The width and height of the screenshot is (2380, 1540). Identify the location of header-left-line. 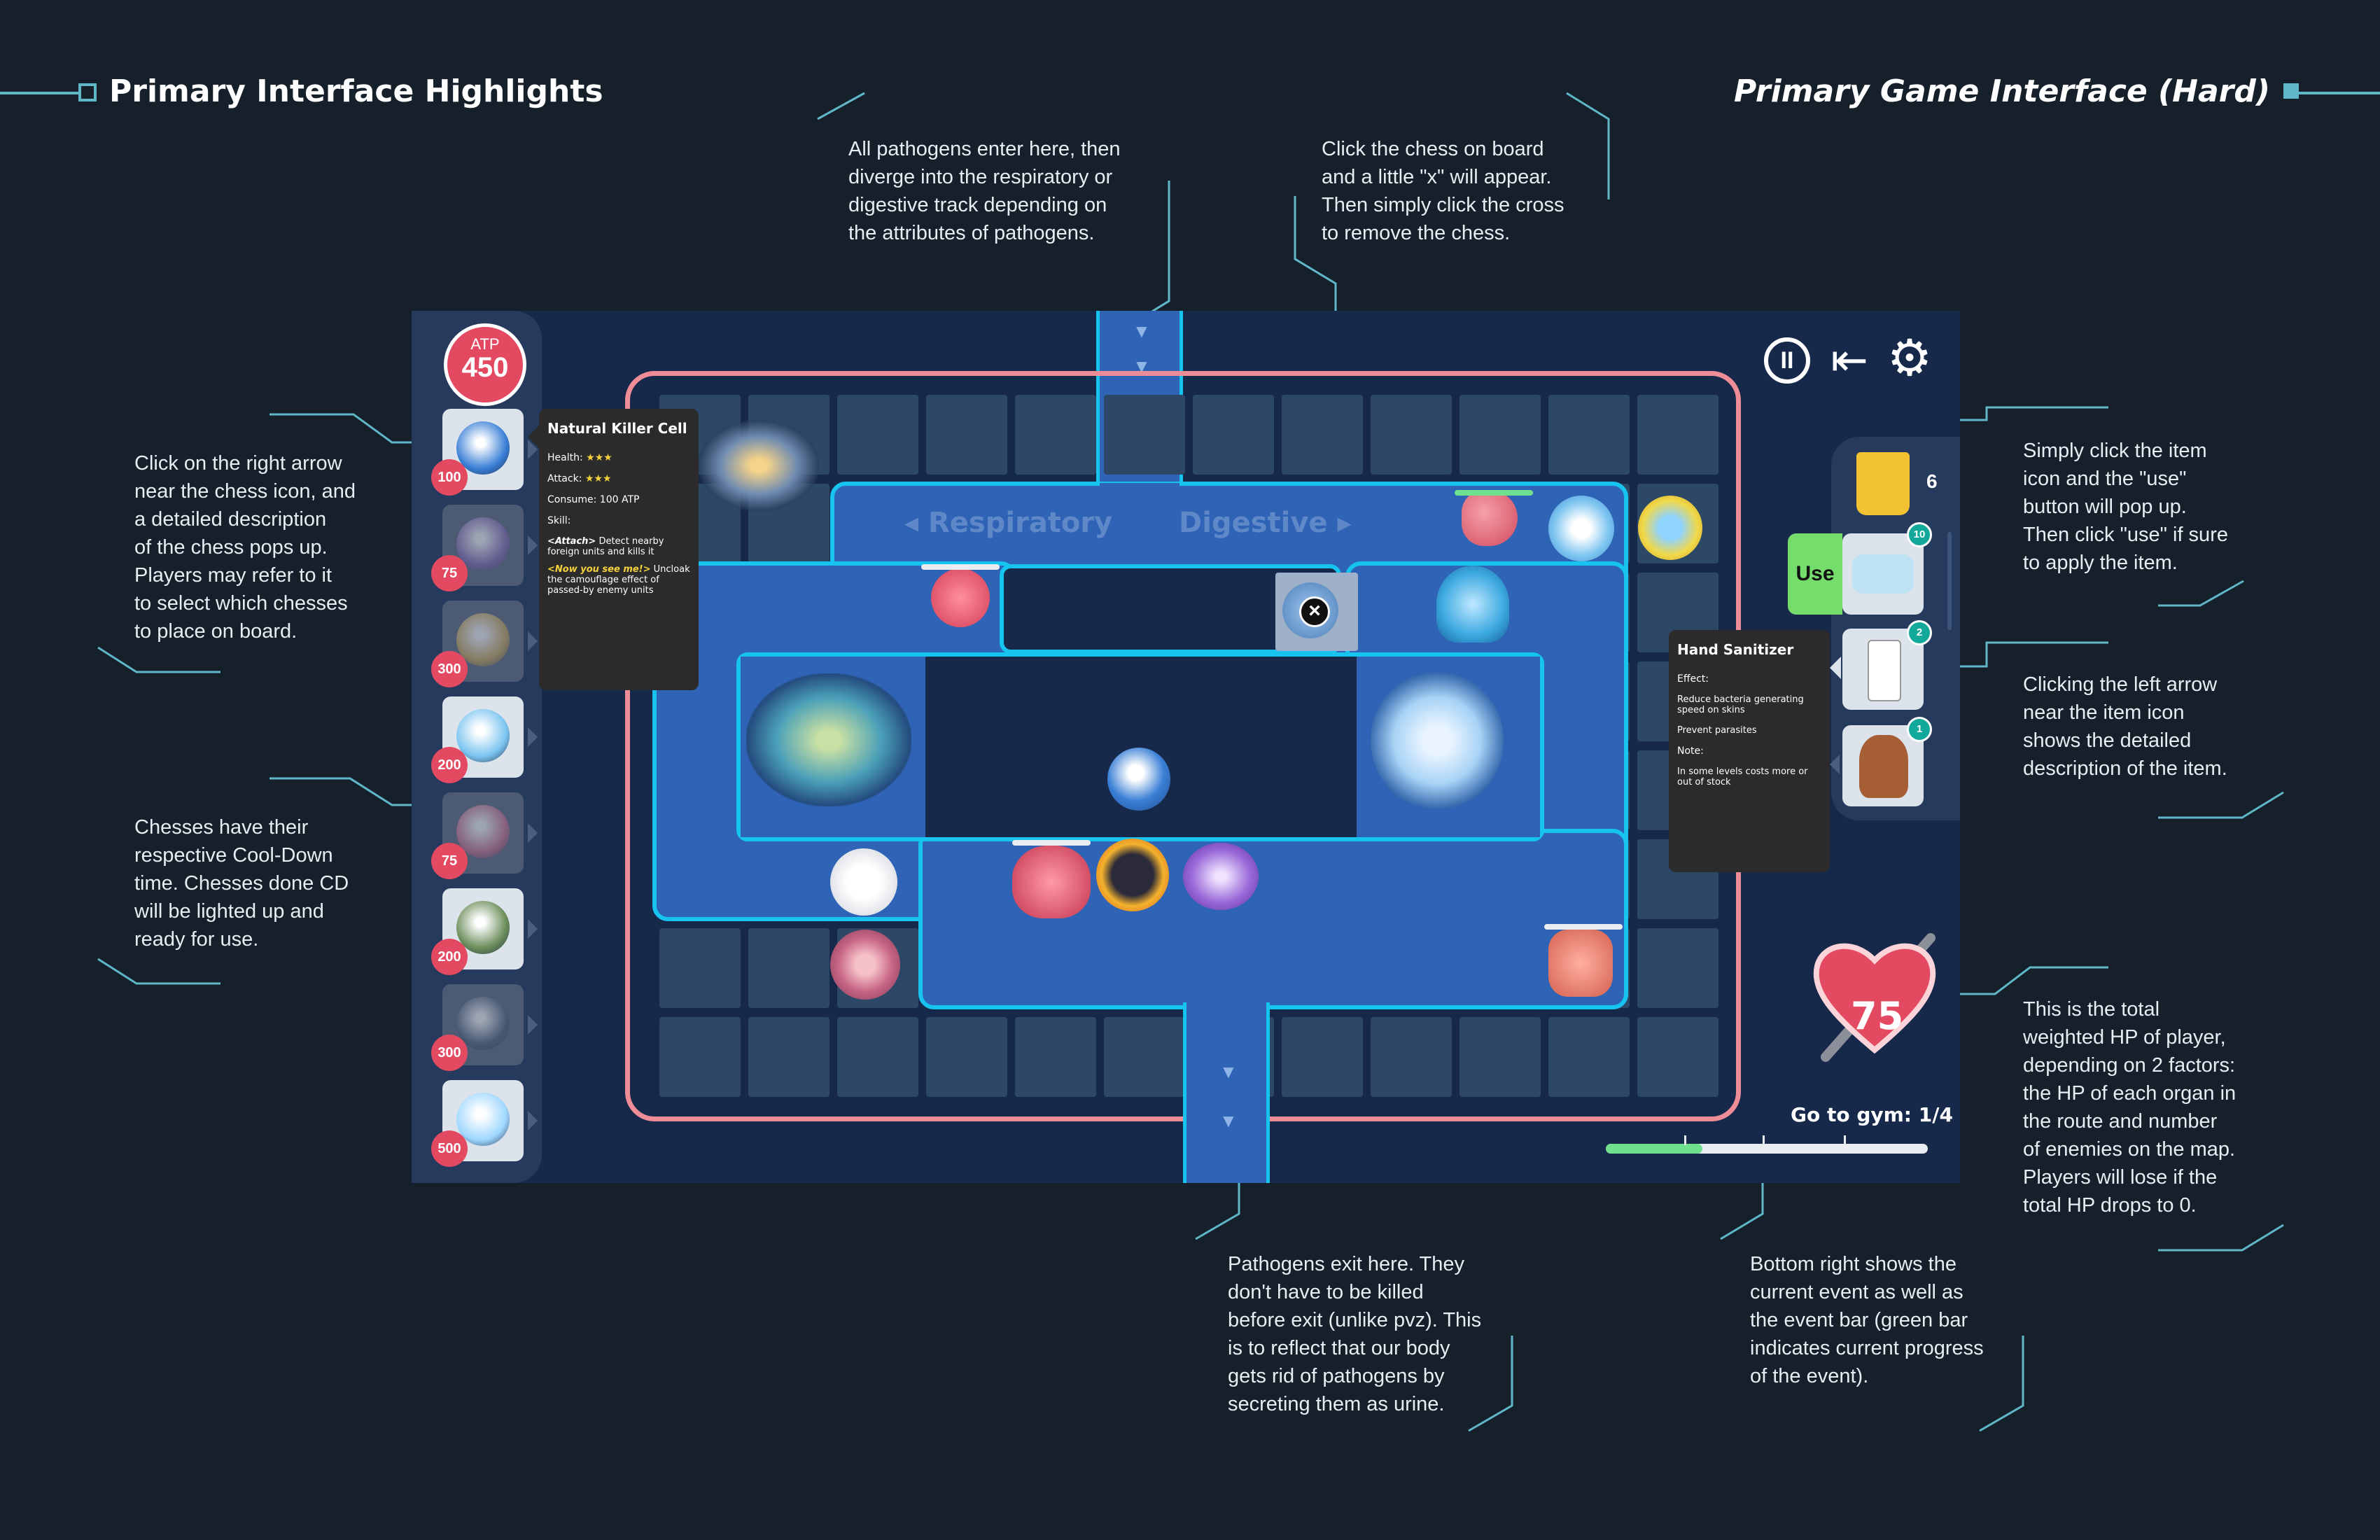
(39, 93).